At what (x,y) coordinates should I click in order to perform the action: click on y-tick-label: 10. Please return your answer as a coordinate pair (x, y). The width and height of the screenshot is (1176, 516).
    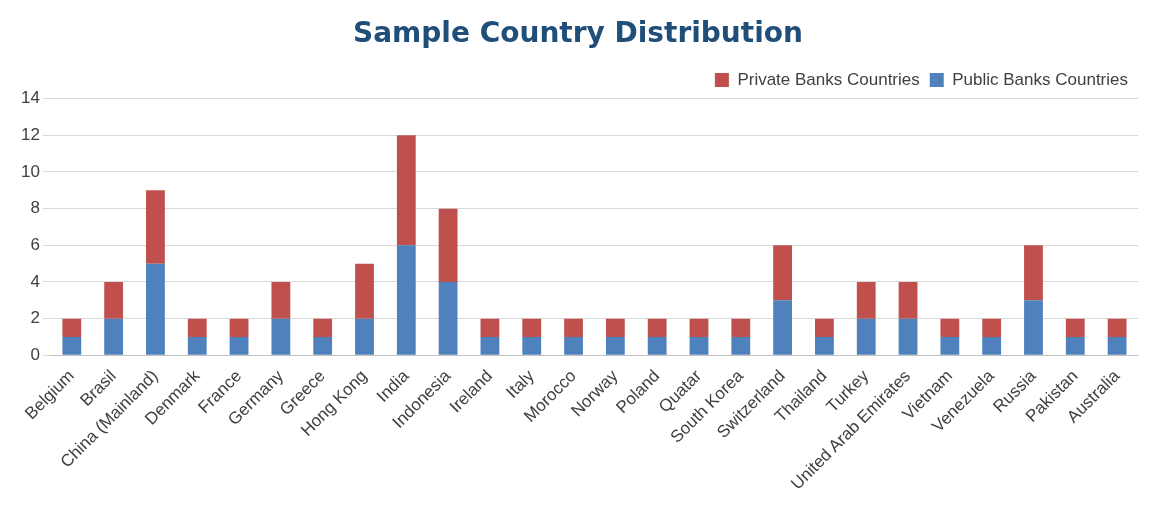
    Looking at the image, I should click on (30, 171).